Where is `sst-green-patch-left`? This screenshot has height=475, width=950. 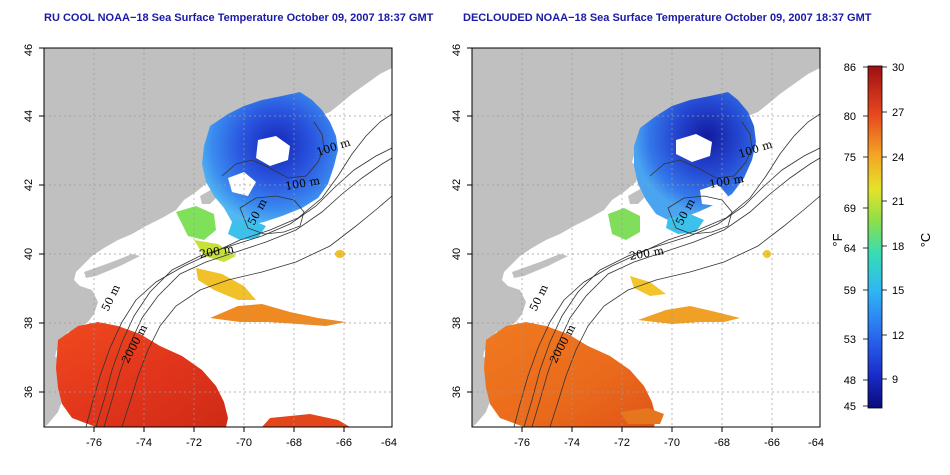 sst-green-patch-left is located at coordinates (196, 223).